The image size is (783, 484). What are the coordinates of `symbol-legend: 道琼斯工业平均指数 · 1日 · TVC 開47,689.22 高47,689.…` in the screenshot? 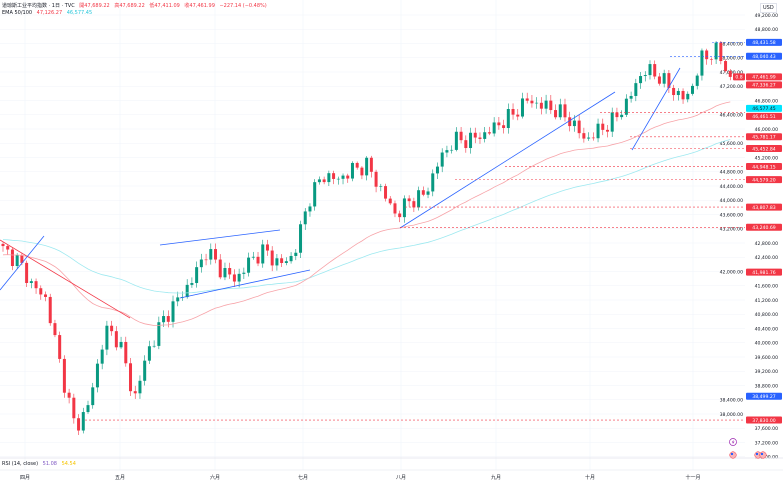 It's located at (136, 5).